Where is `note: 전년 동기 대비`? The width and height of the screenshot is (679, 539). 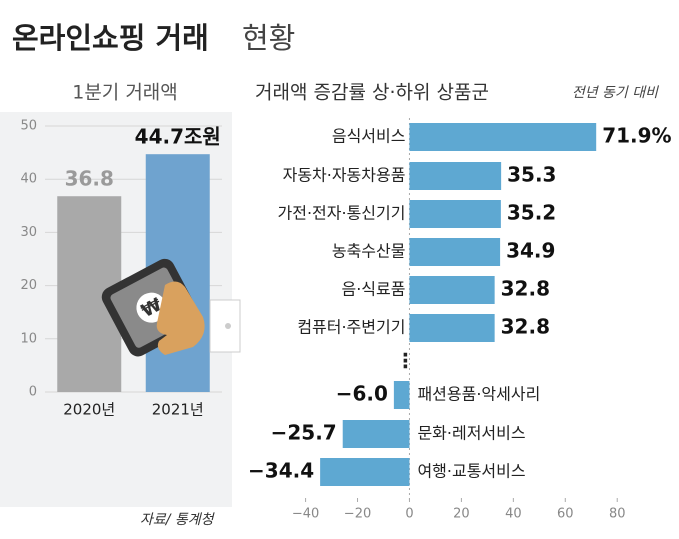
note: 전년 동기 대비 is located at coordinates (615, 93).